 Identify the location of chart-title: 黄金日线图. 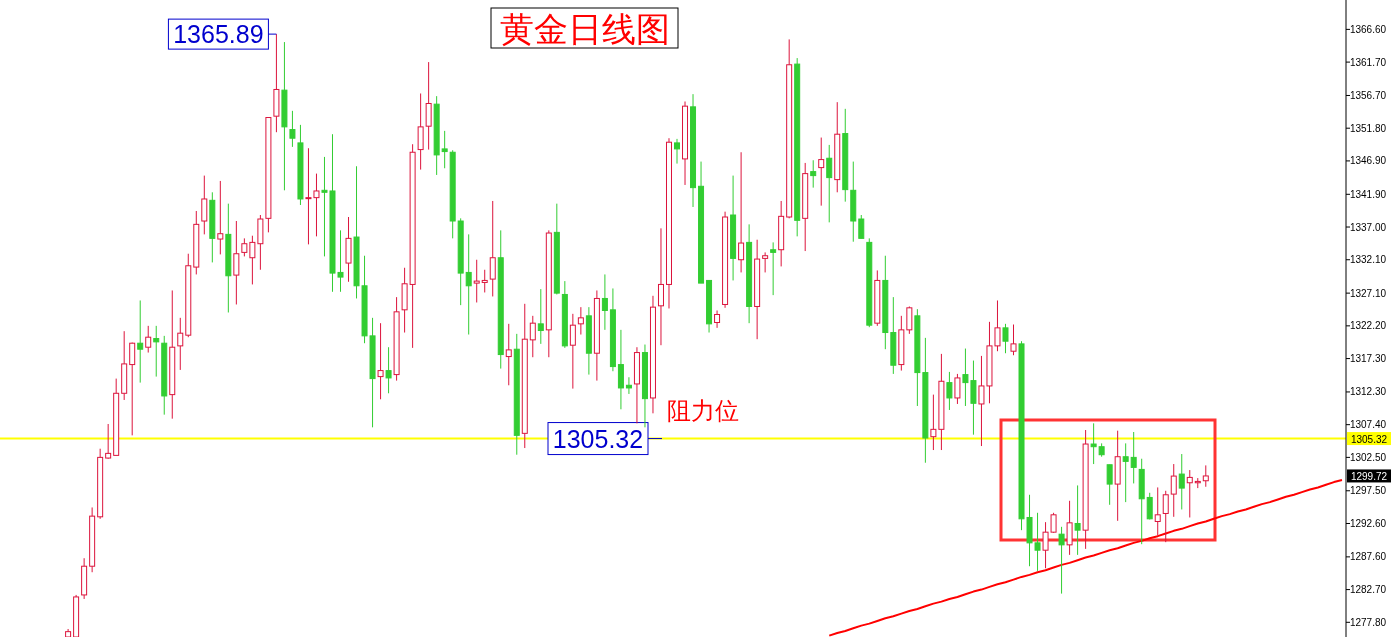
(584, 29).